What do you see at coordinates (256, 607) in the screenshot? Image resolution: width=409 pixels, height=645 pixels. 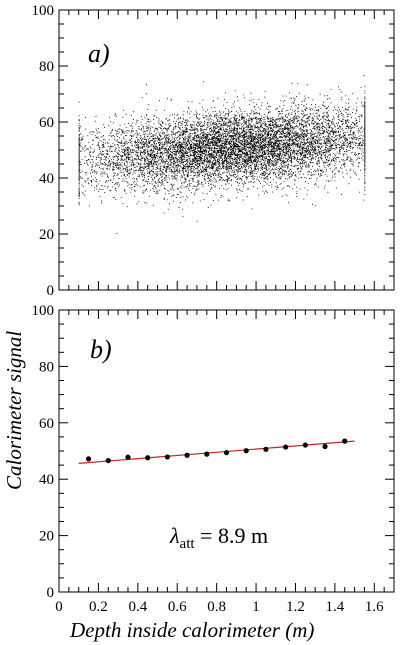 I see `x-tick-label: 1` at bounding box center [256, 607].